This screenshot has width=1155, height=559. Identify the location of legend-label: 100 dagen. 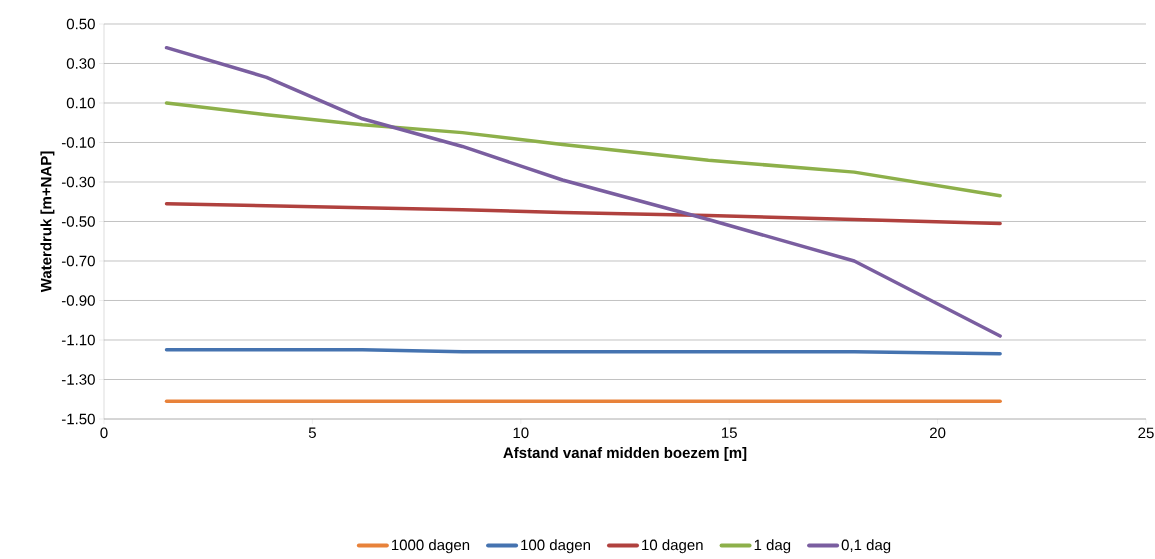
(555, 546).